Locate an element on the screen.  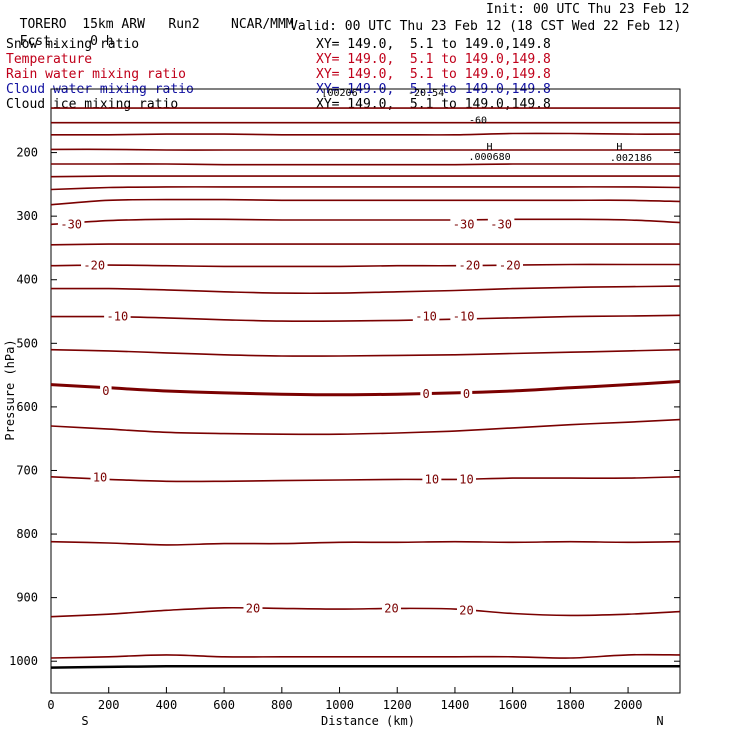
max-min-annotation: -60 is located at coordinates (478, 121).